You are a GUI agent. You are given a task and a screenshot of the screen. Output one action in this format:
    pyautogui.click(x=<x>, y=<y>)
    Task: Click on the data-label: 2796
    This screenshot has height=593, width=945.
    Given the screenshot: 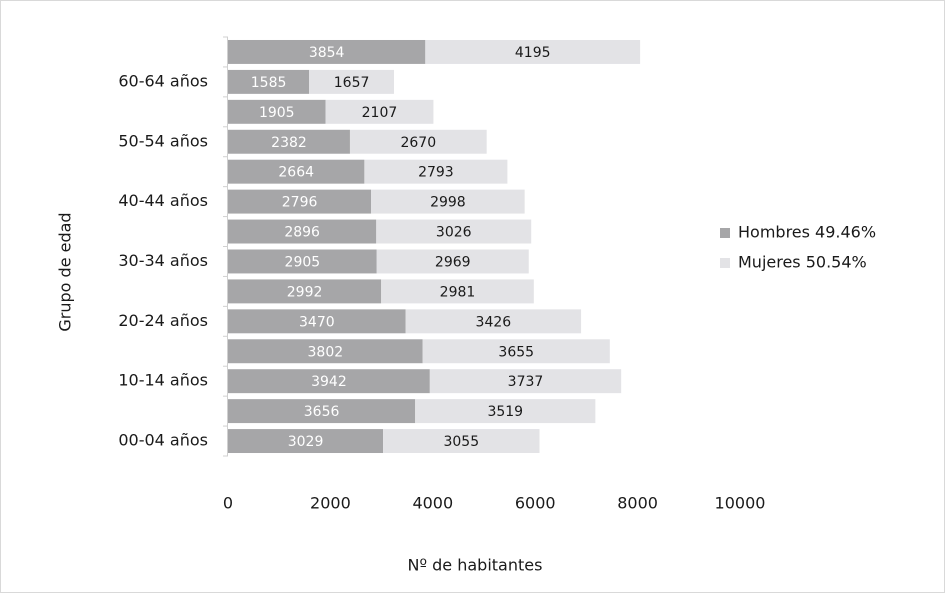 What is the action you would take?
    pyautogui.click(x=300, y=203)
    